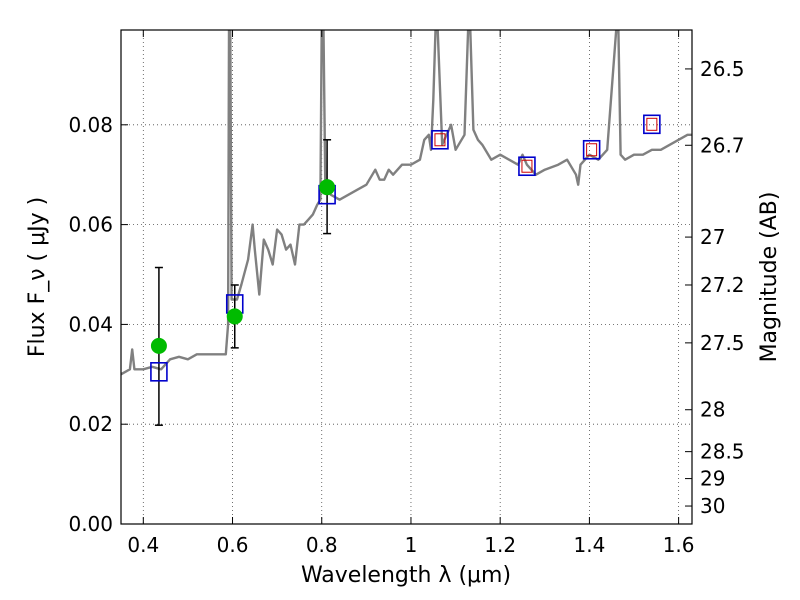  What do you see at coordinates (411, 545) in the screenshot?
I see `x-tick-label: 1` at bounding box center [411, 545].